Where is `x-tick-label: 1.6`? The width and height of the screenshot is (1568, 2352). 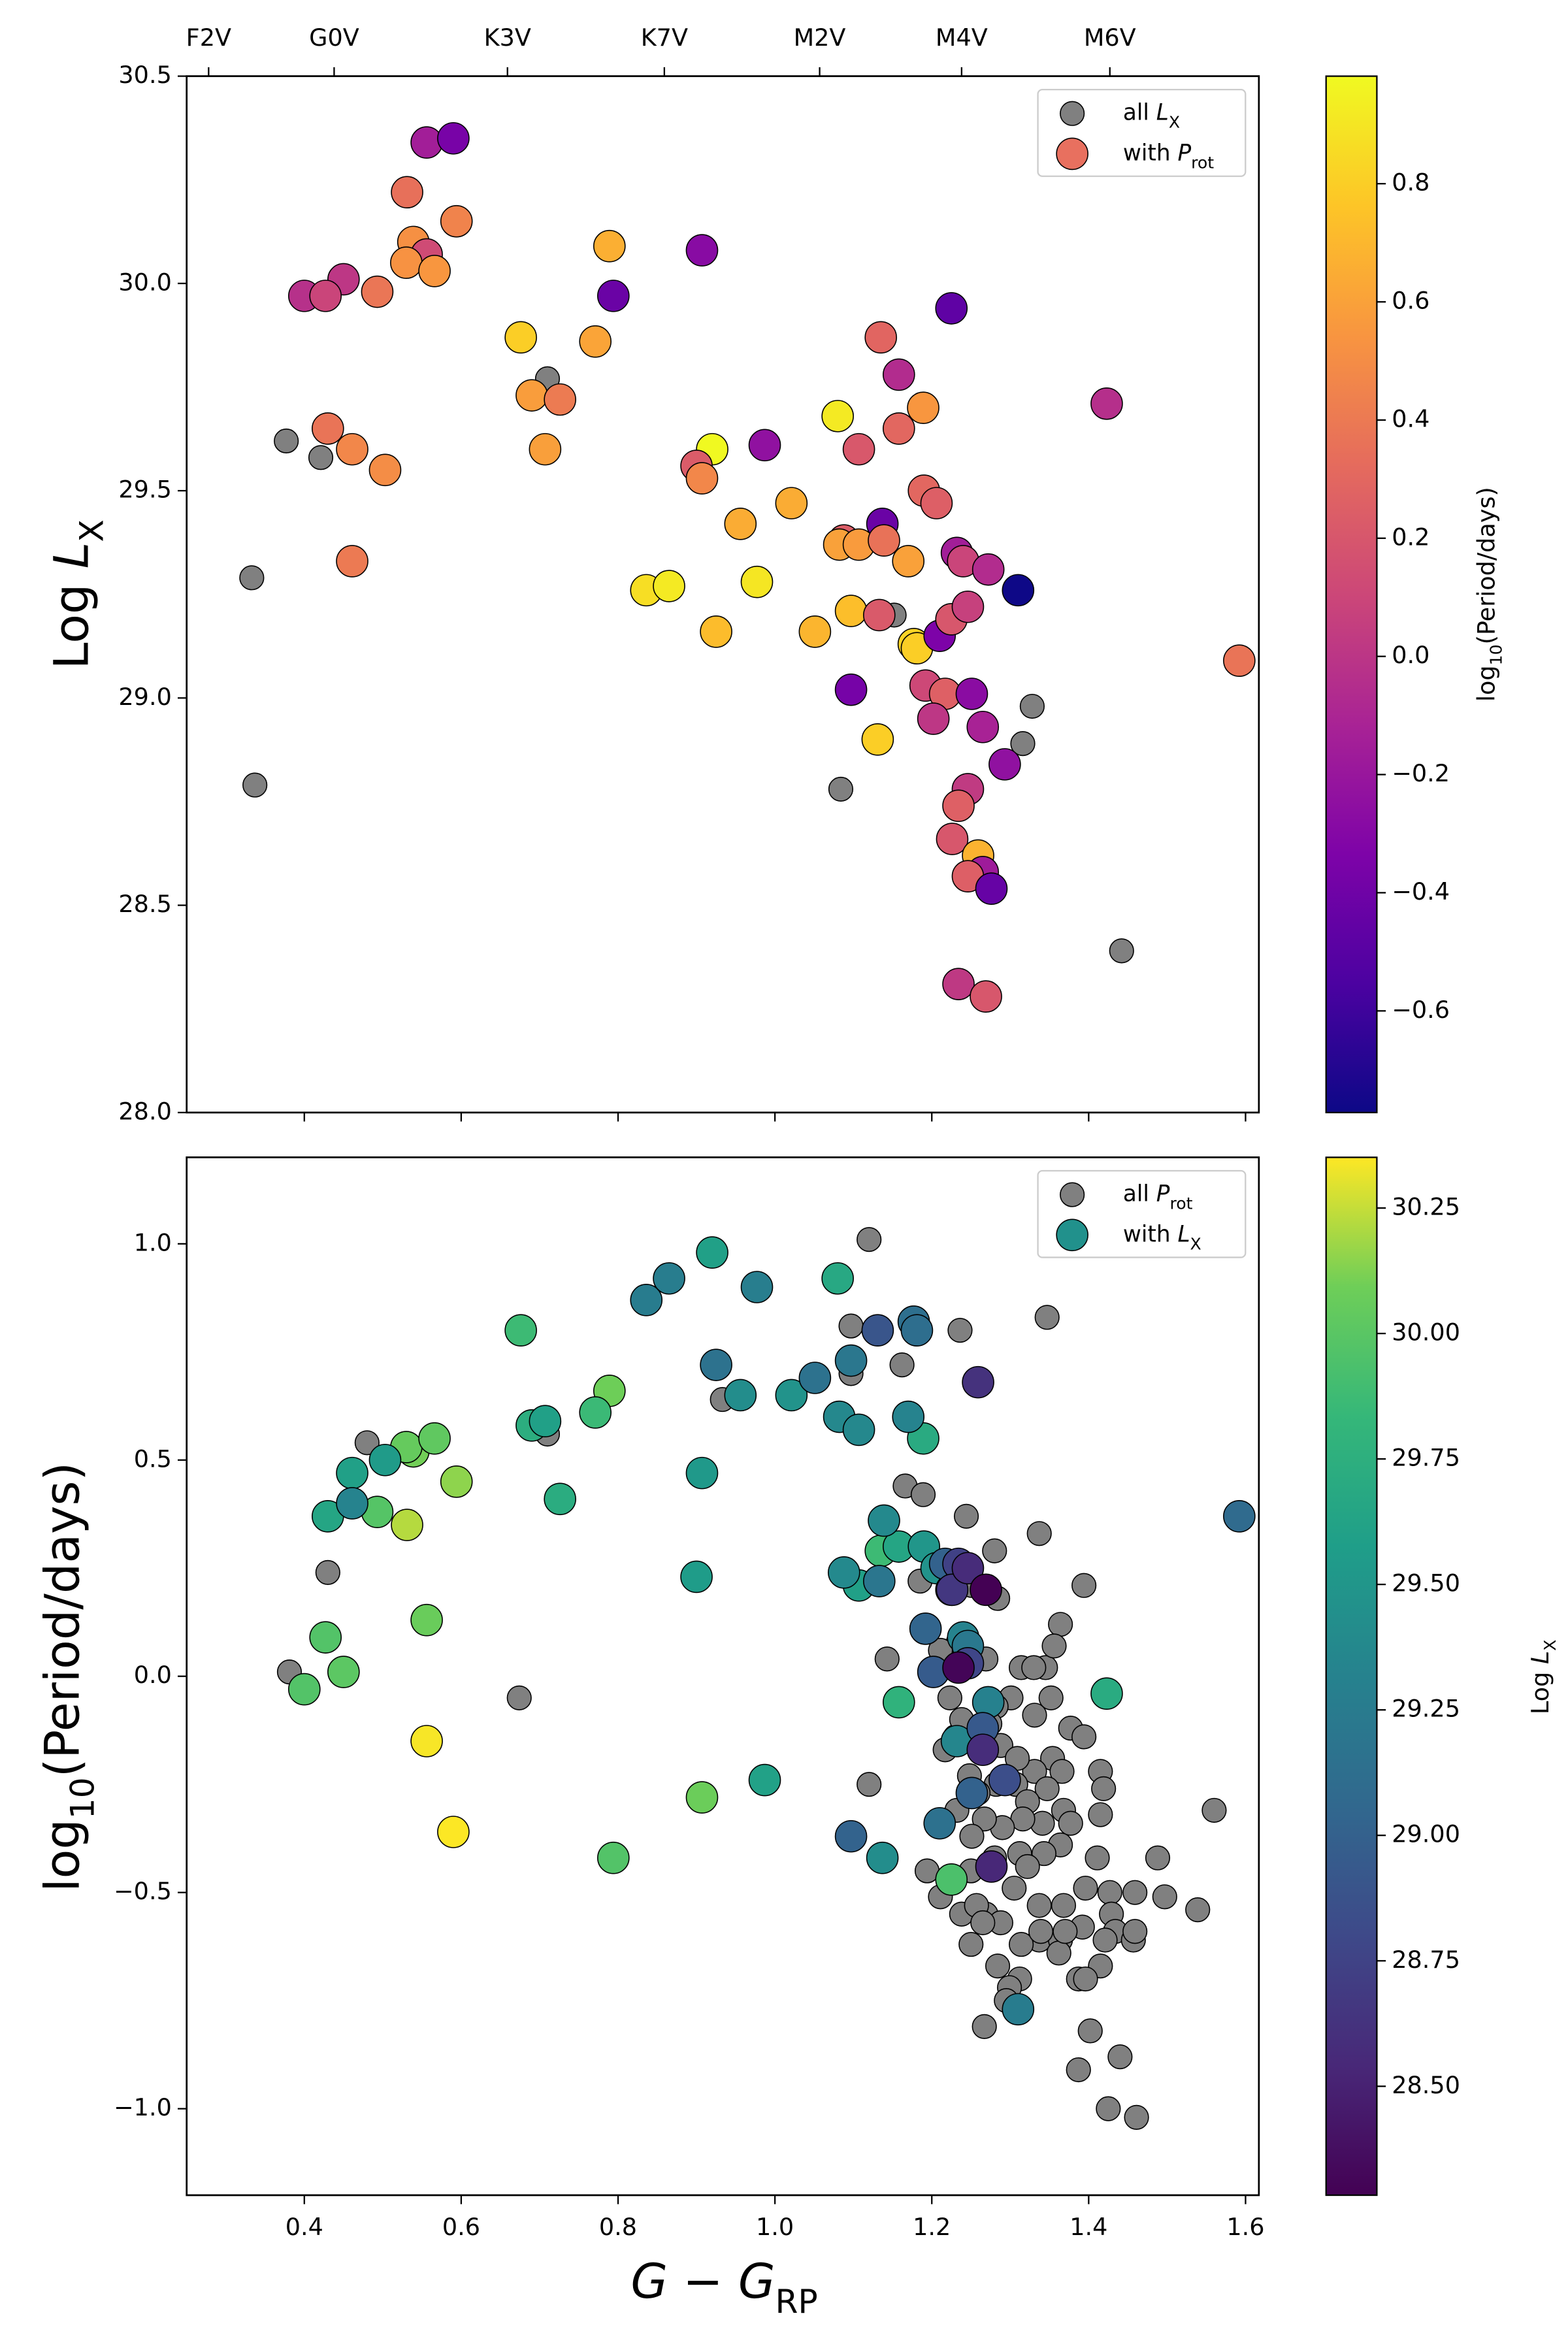
x-tick-label: 1.6 is located at coordinates (1245, 2227).